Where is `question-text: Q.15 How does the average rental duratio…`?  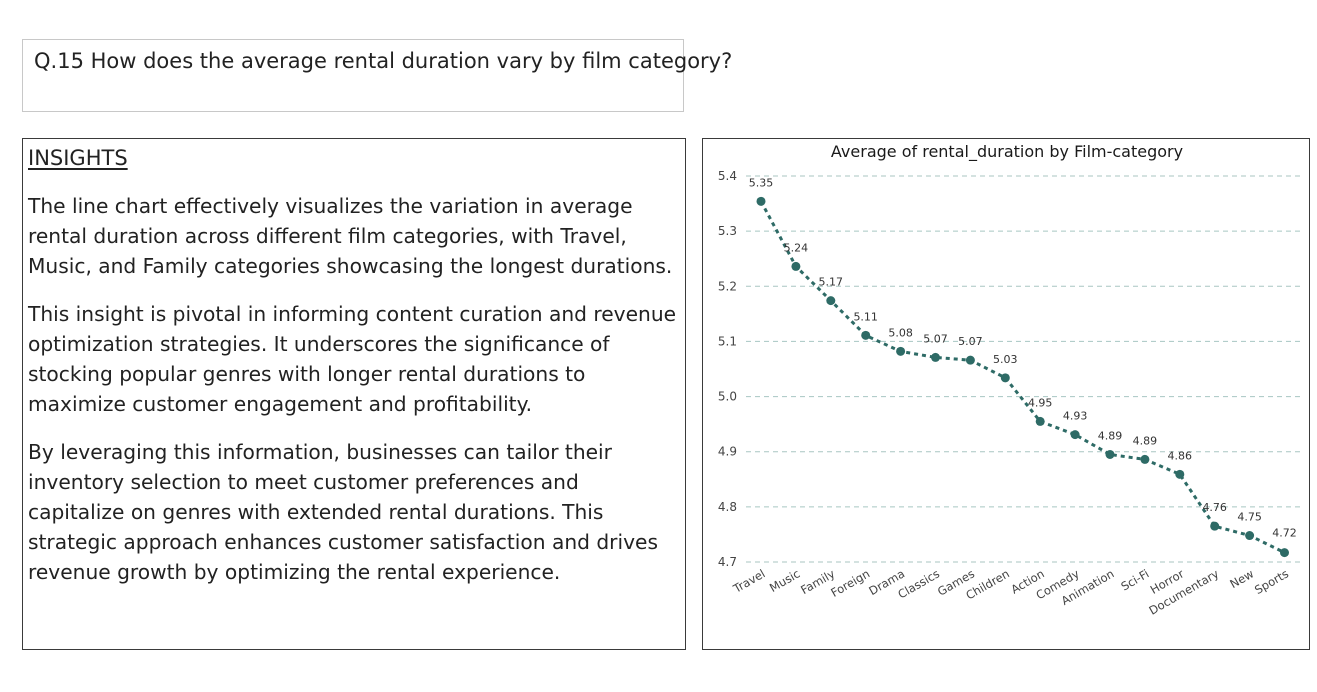
question-text: Q.15 How does the average rental duratio… is located at coordinates (383, 61).